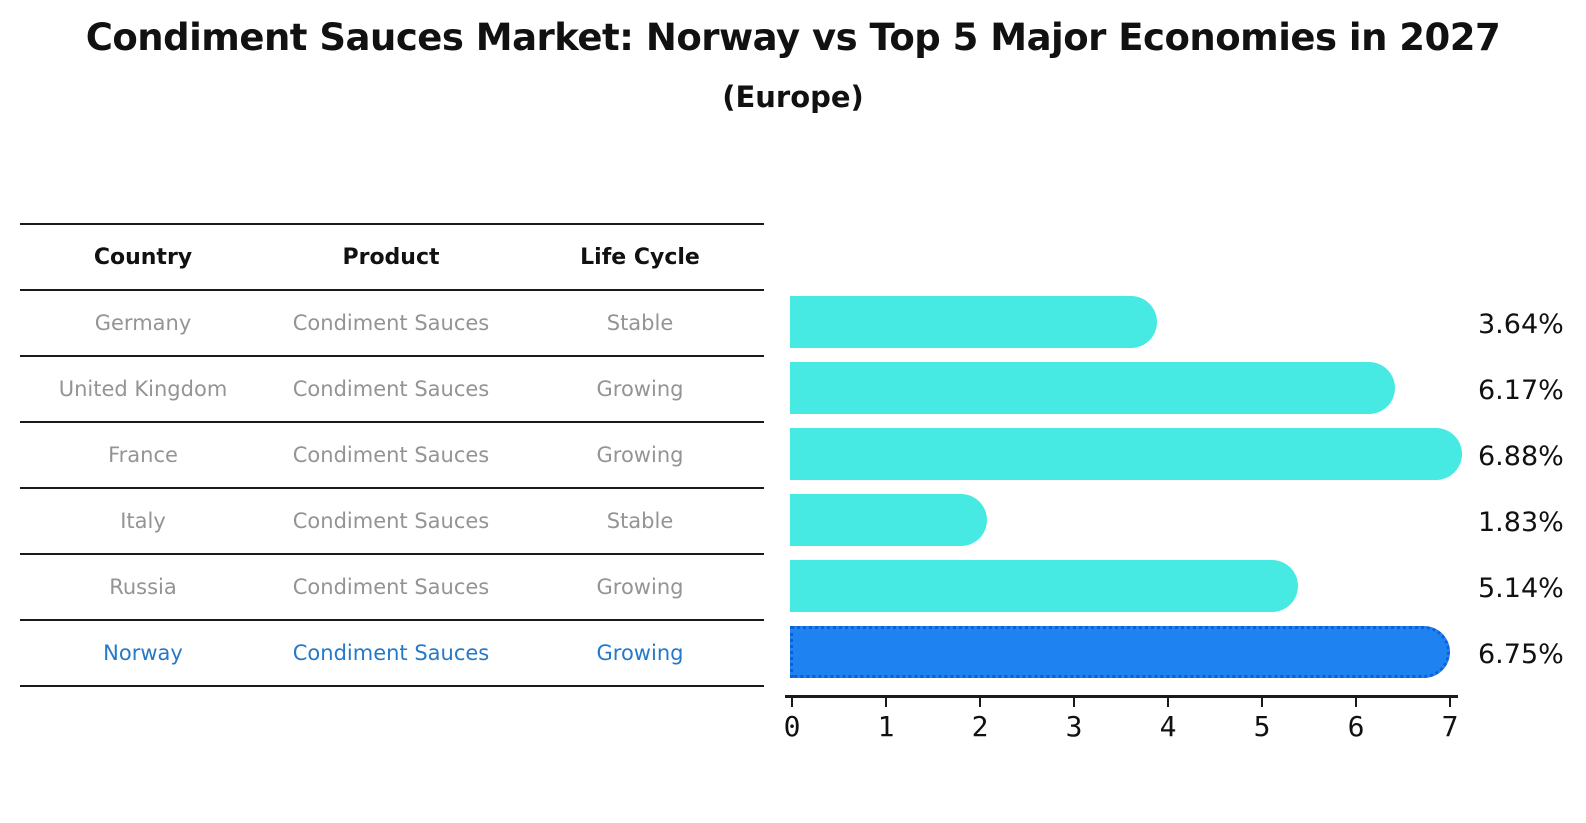 Image resolution: width=1586 pixels, height=823 pixels. Describe the element at coordinates (1044, 586) in the screenshot. I see `bar-russia` at that location.